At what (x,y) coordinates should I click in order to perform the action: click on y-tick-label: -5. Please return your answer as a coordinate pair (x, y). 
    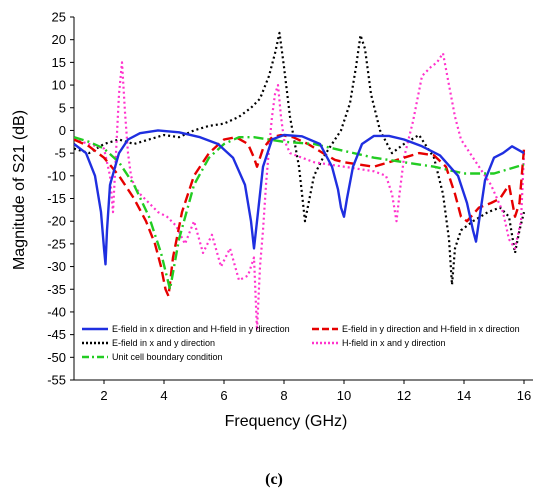
    Looking at the image, I should click on (60, 153).